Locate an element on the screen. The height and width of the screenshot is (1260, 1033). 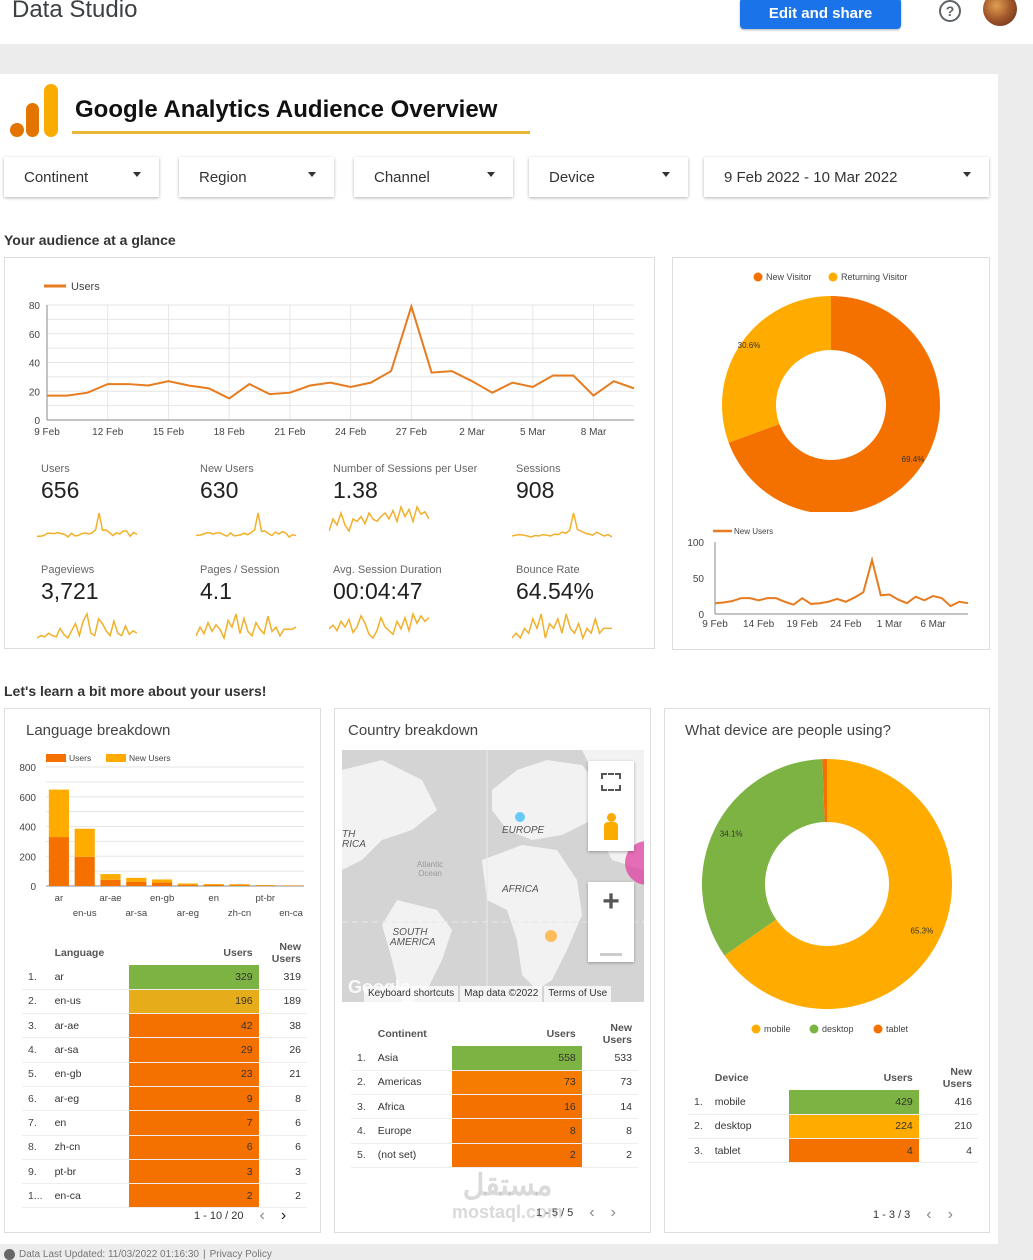
avatar is located at coordinates (1000, 13).